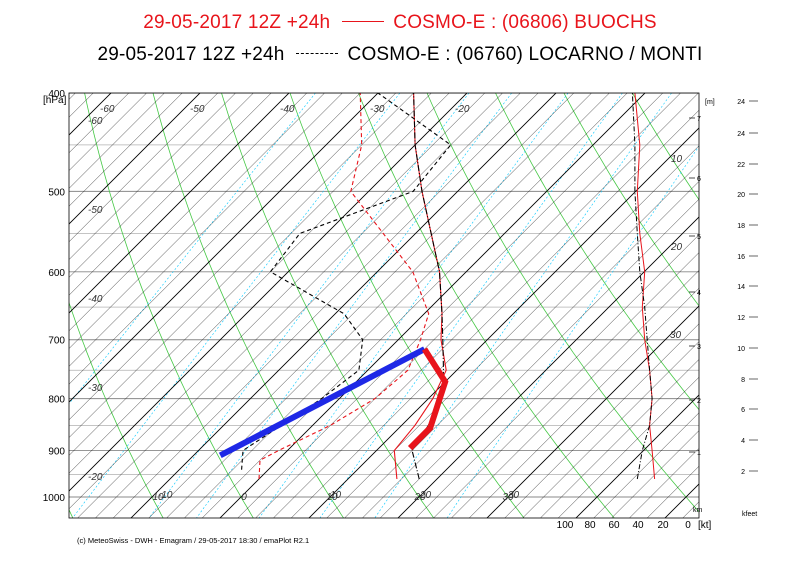  Describe the element at coordinates (191, 54) in the screenshot. I see `title-locarno-run: 29-05-2017 12Z +24h` at that location.